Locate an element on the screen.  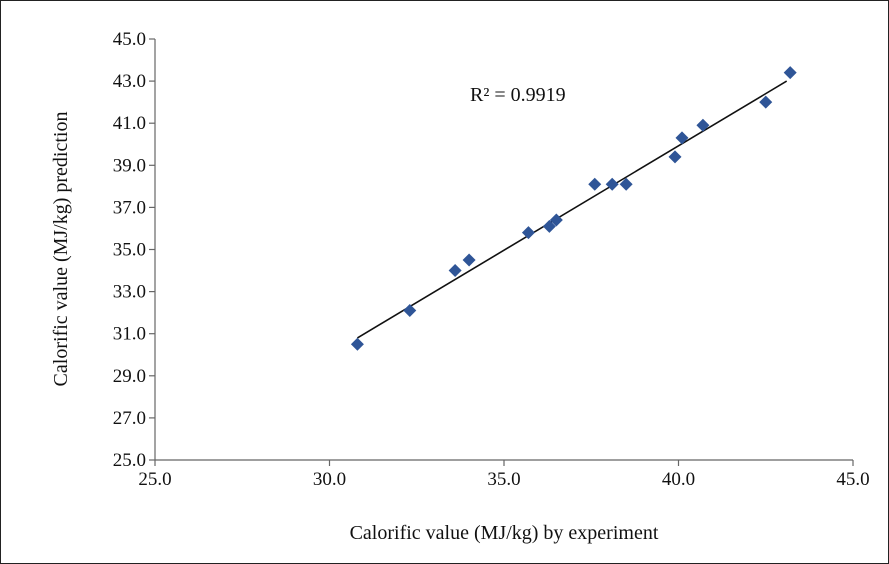
y-tick-label: 25.0 is located at coordinates (129, 460).